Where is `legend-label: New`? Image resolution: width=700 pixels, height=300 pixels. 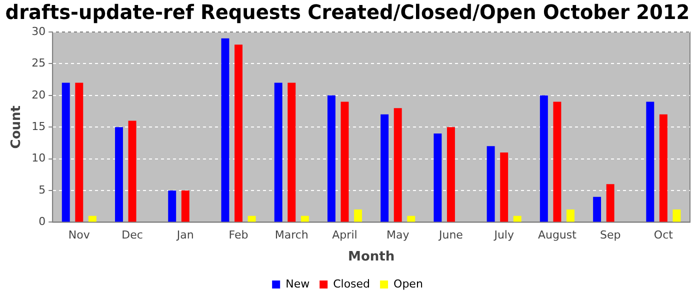 legend-label: New is located at coordinates (298, 283).